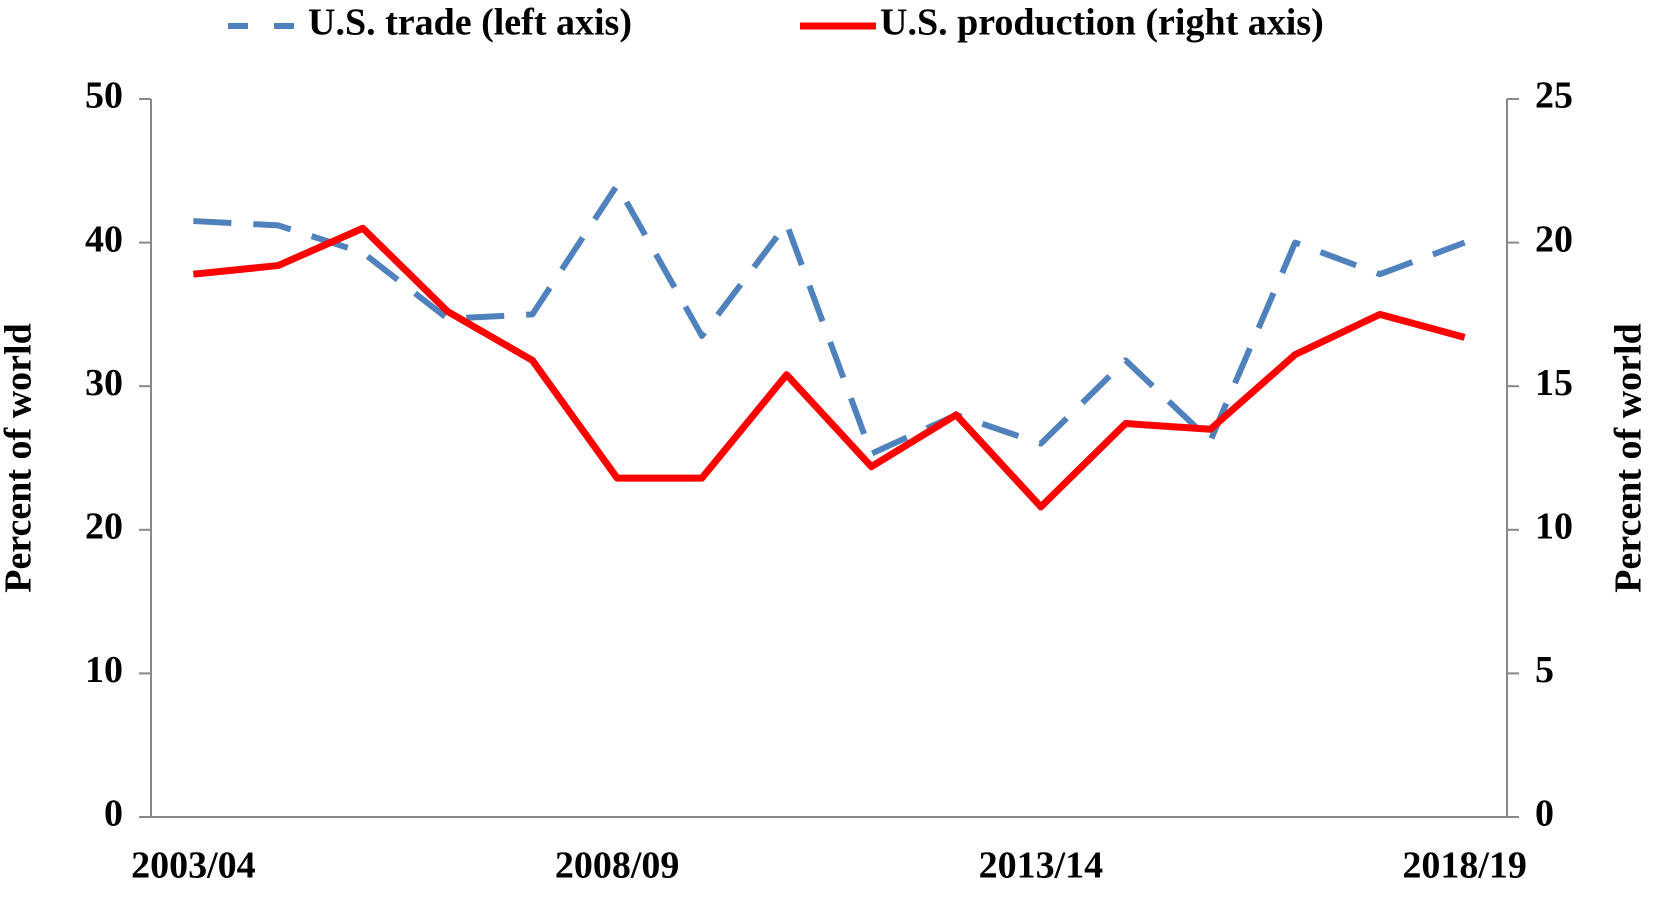 This screenshot has width=1653, height=907. What do you see at coordinates (1554, 239) in the screenshot?
I see `y2-tick-label: 20` at bounding box center [1554, 239].